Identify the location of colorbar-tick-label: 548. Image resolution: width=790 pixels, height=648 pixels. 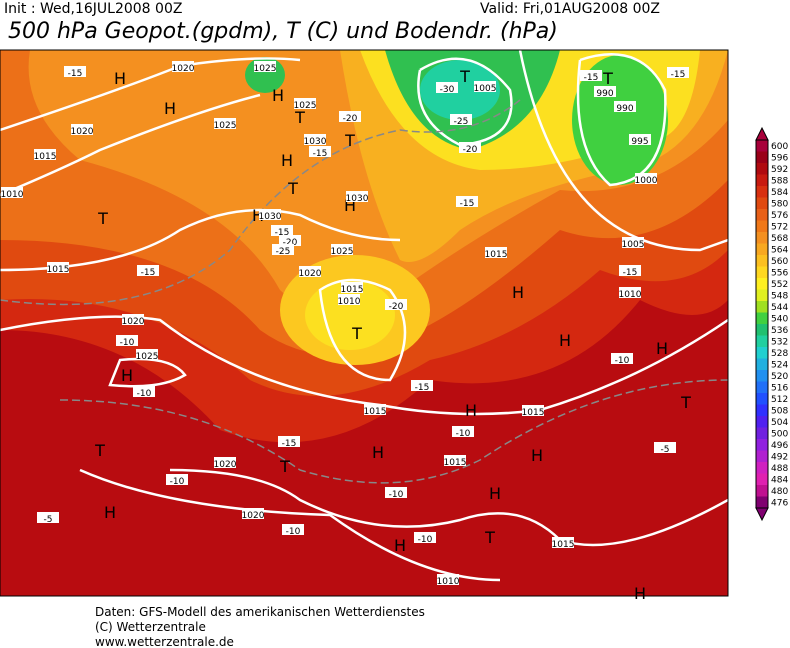
(779, 296).